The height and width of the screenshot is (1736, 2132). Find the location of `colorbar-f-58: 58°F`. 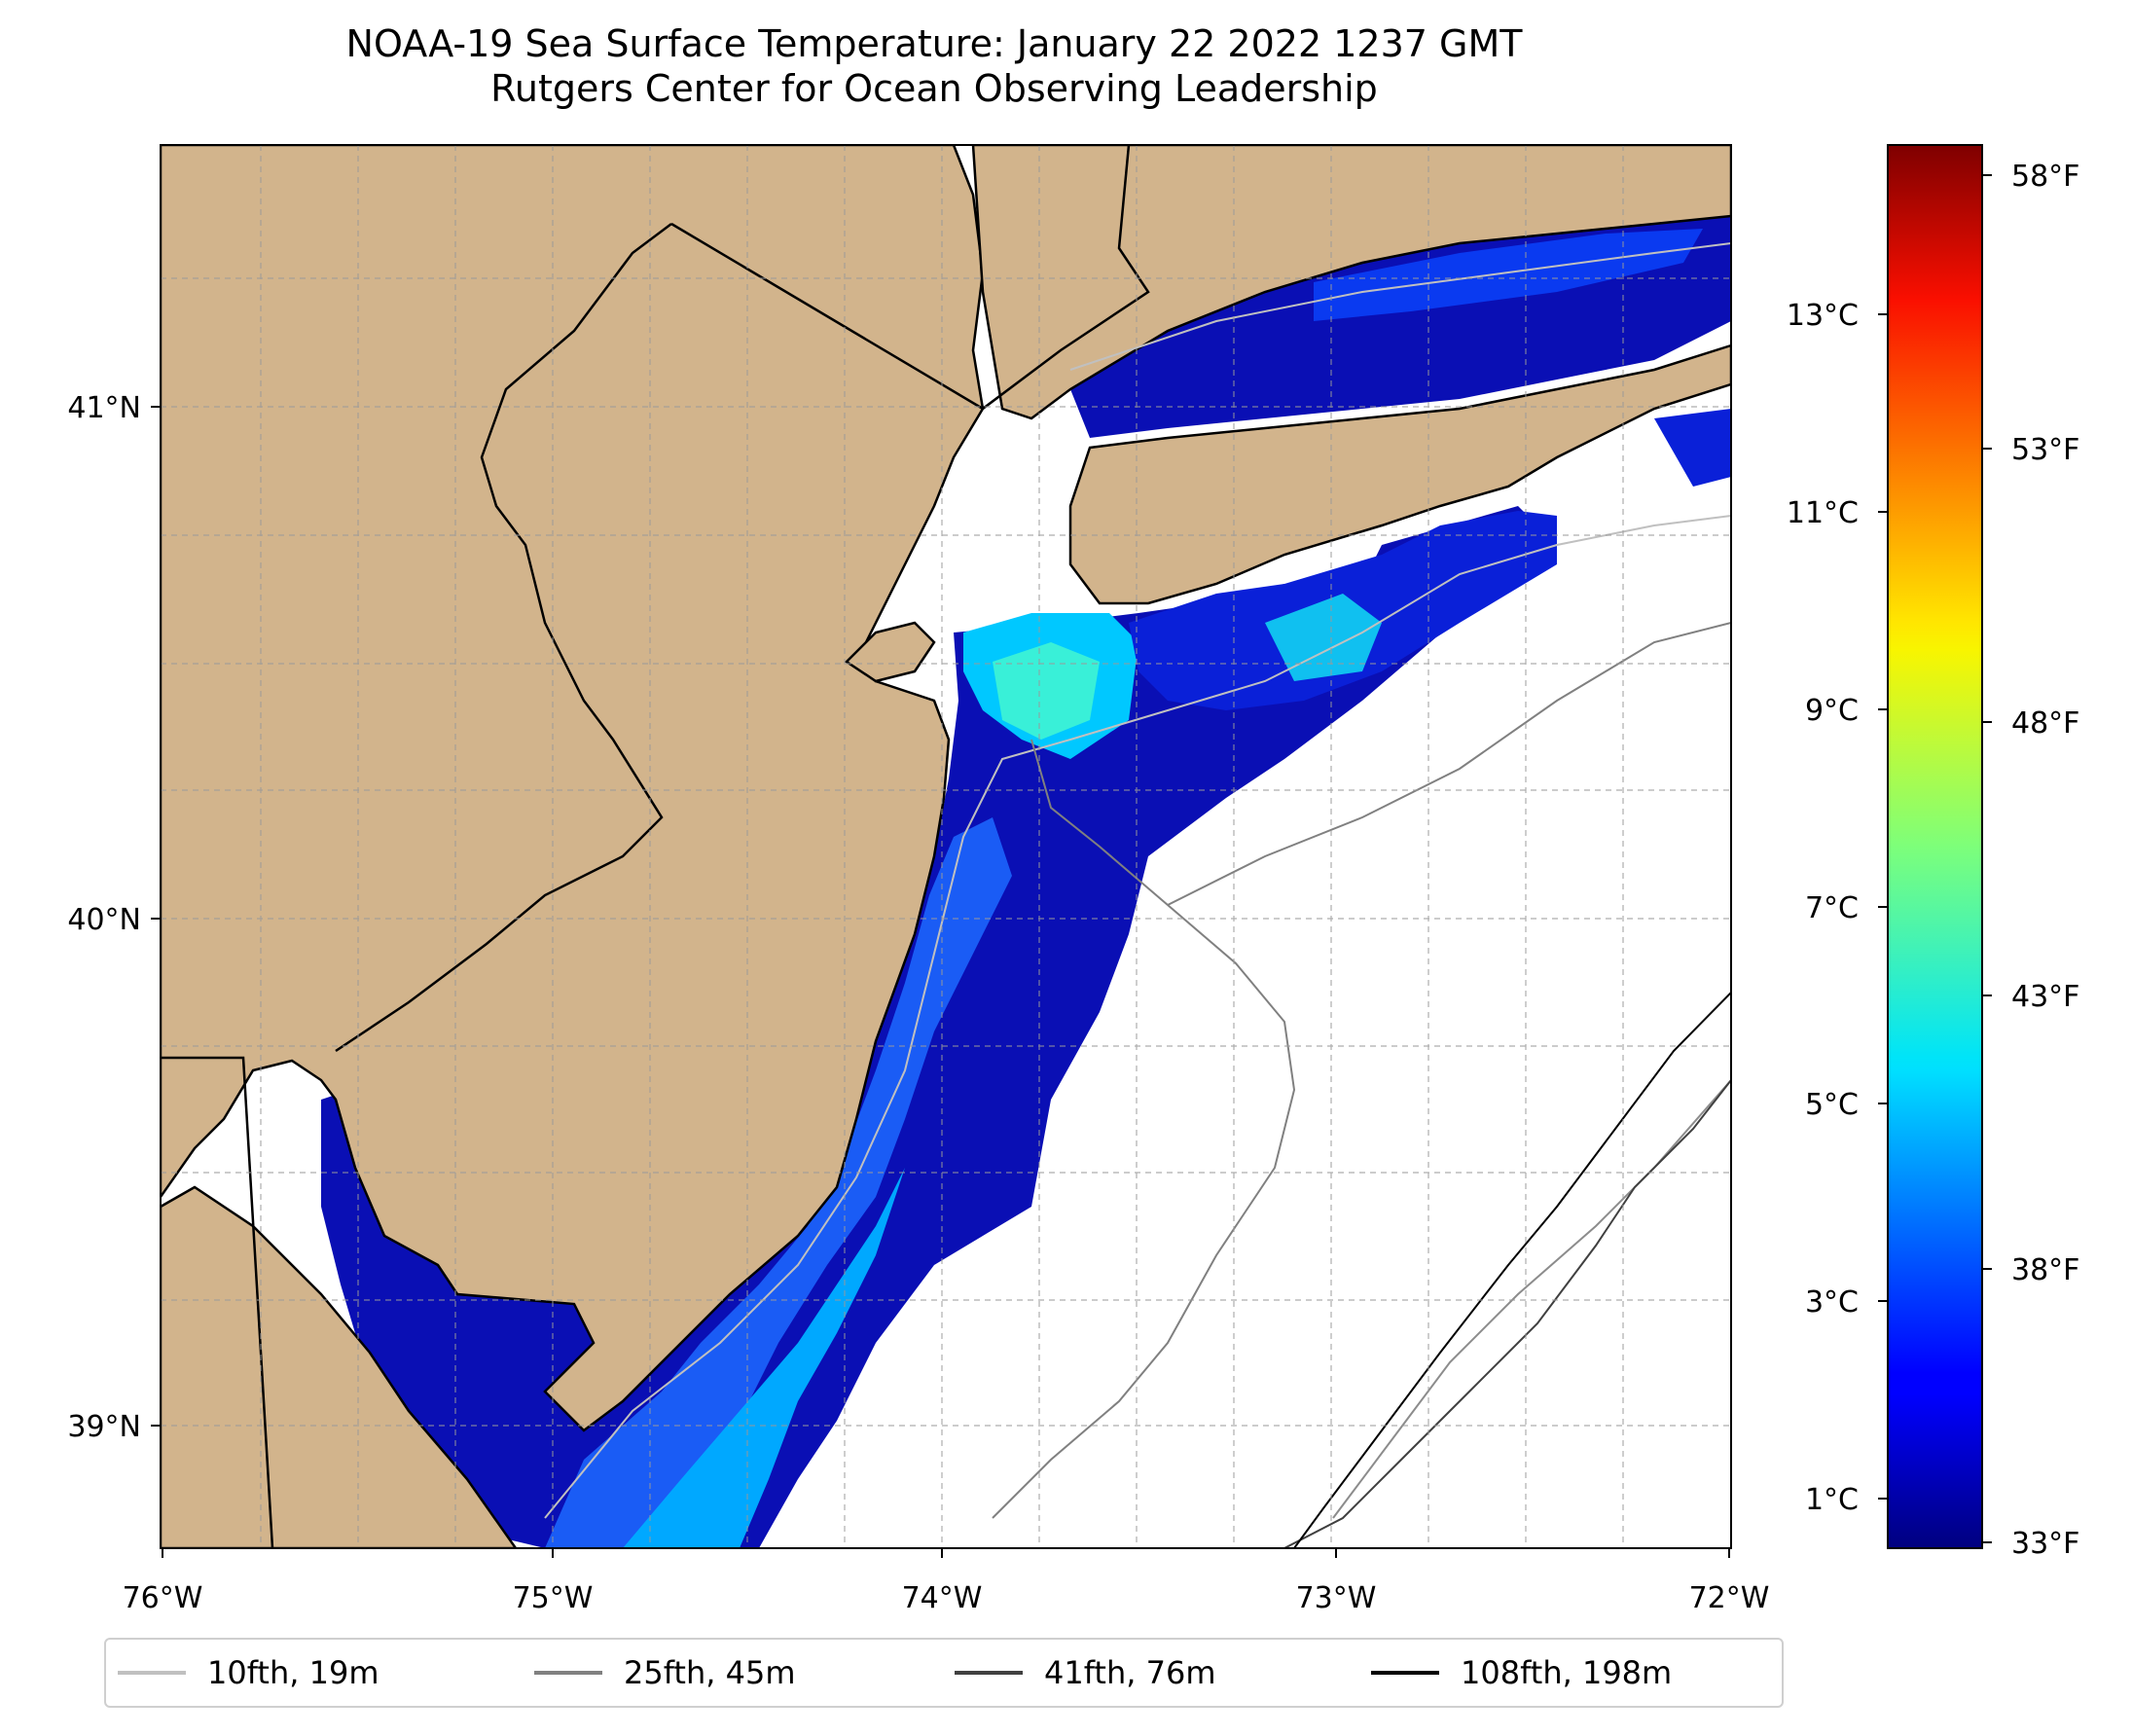

colorbar-f-58: 58°F is located at coordinates (2045, 177).